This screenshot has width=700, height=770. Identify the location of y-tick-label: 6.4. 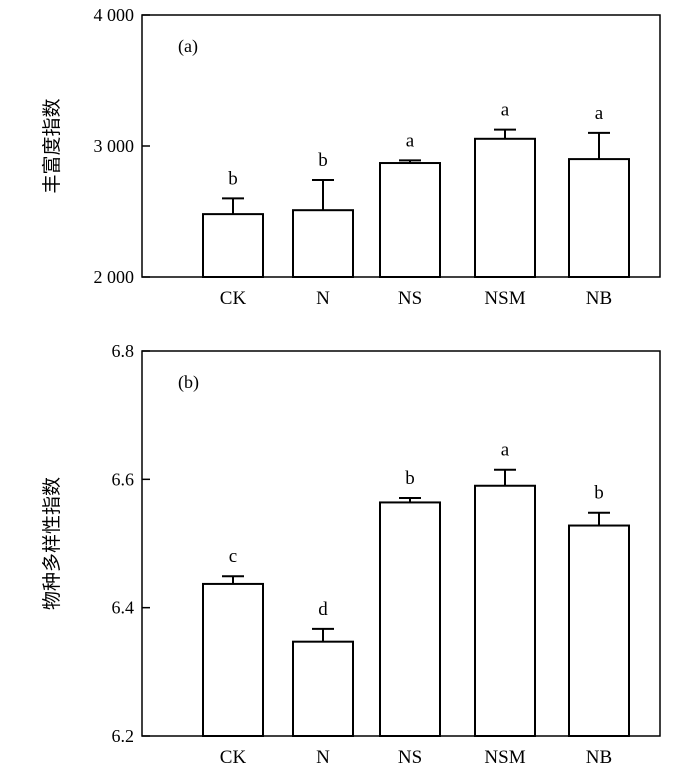
(123, 608).